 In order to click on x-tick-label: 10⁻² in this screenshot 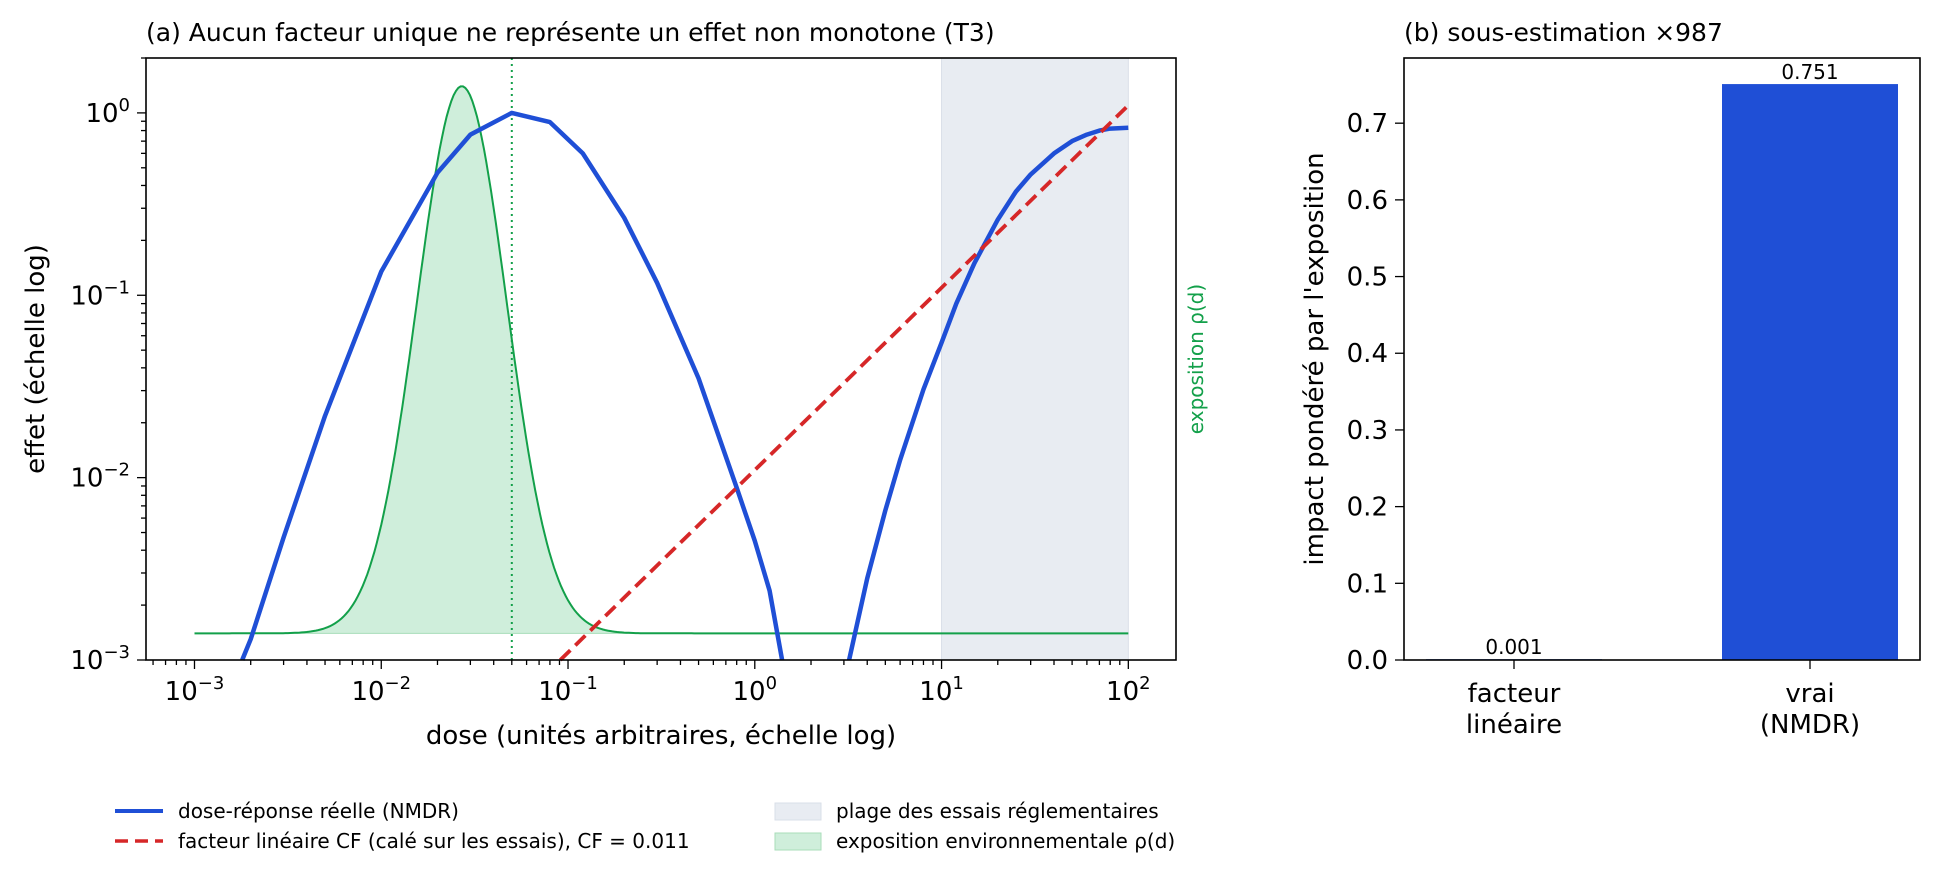, I will do `click(381, 690)`.